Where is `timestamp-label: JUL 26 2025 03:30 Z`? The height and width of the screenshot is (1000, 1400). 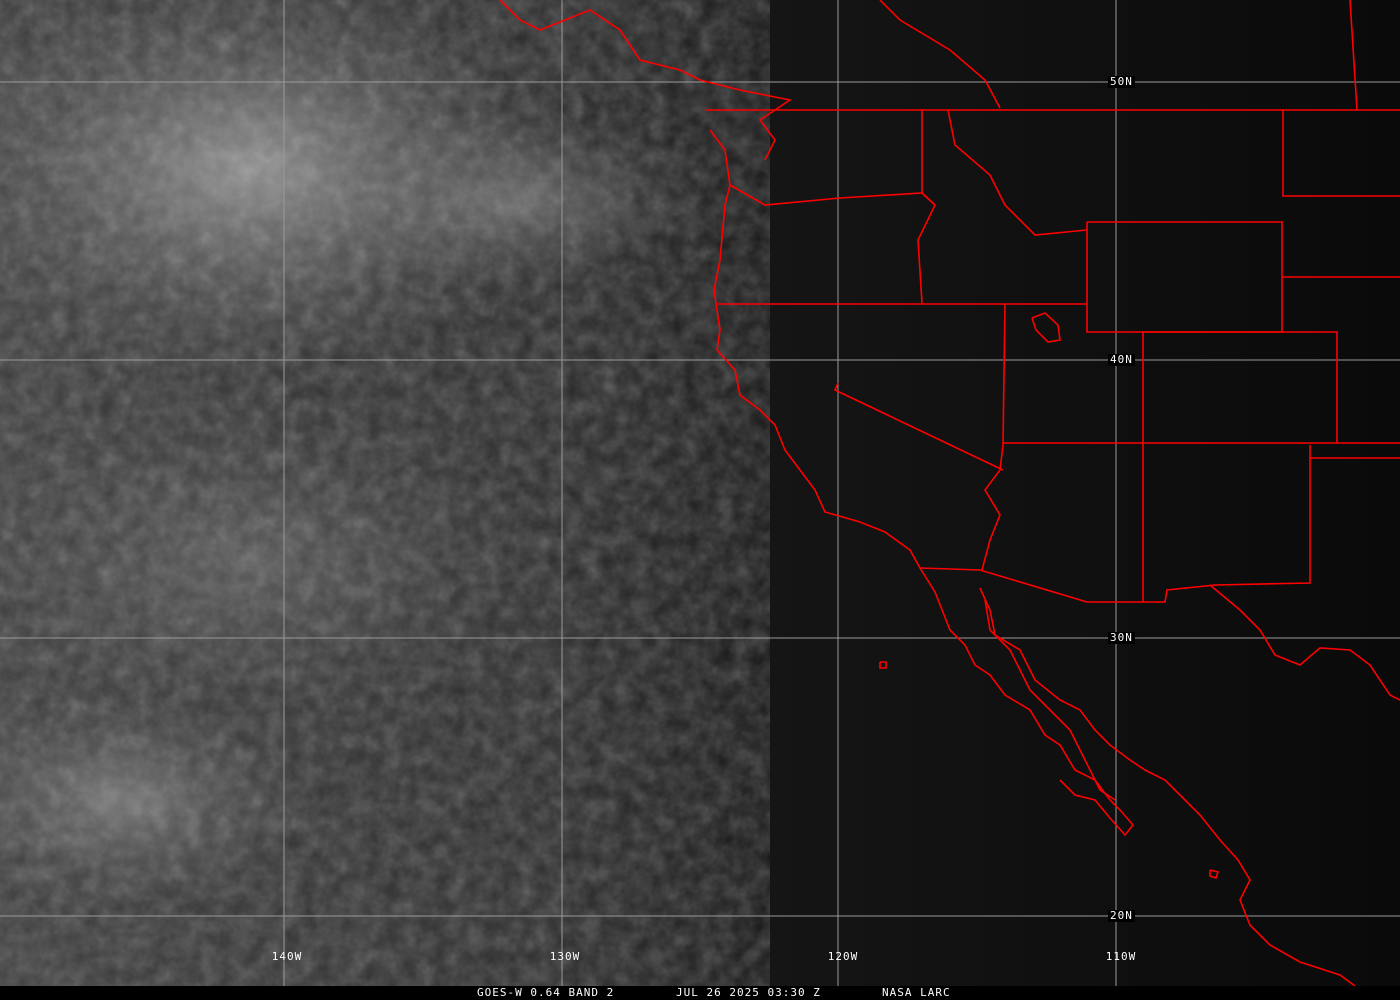 timestamp-label: JUL 26 2025 03:30 Z is located at coordinates (748, 992).